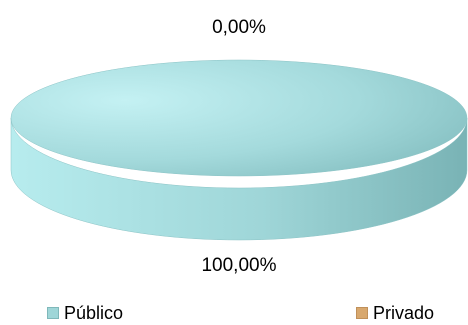 This screenshot has height=325, width=468. I want to click on data-label-privado: 0,00%, so click(239, 27).